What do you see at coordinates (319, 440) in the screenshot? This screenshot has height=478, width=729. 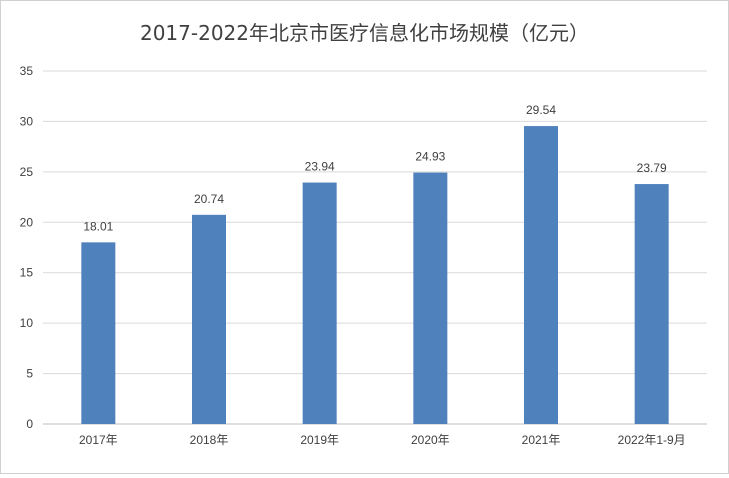 I see `x-tick-label: 2019年` at bounding box center [319, 440].